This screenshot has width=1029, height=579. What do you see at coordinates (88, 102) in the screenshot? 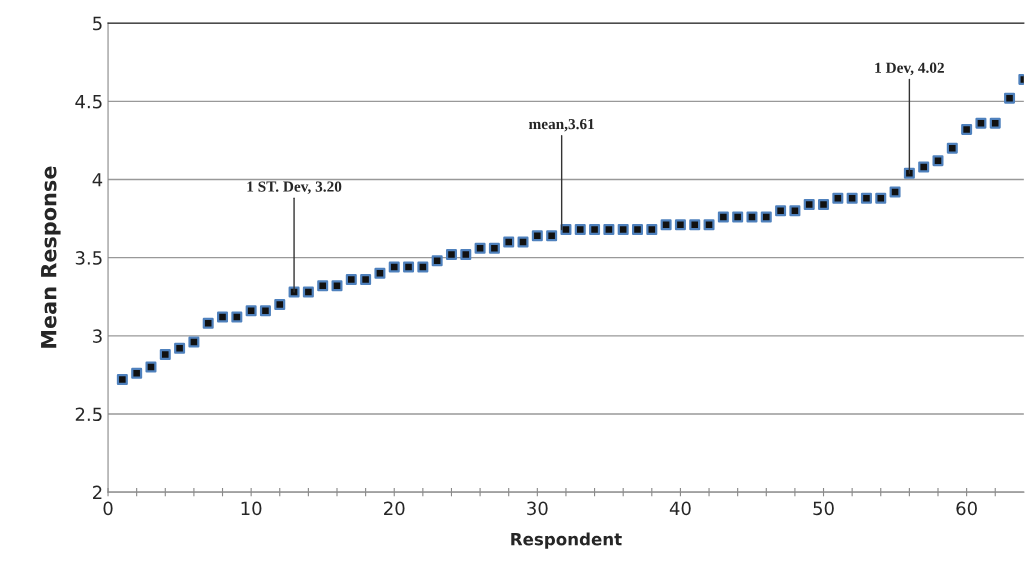
I see `y-tick-label: 4.5` at bounding box center [88, 102].